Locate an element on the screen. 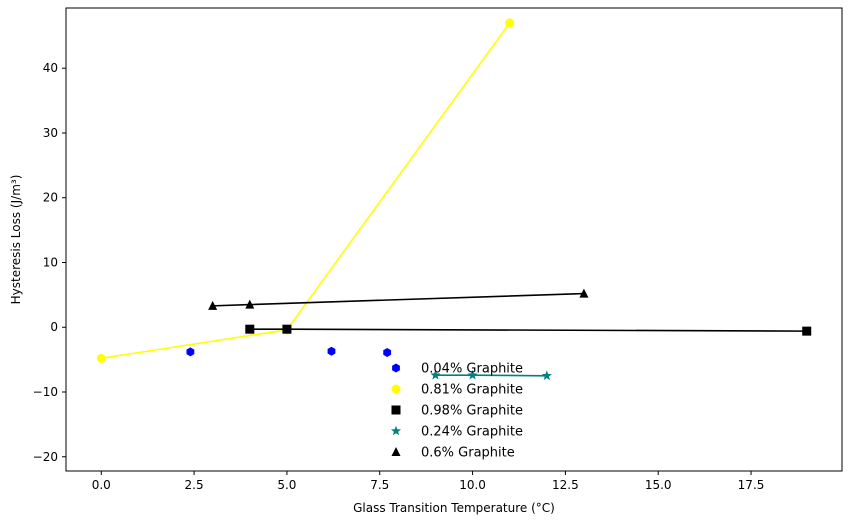 The image size is (853, 525). x-tick-label: 7.5 is located at coordinates (379, 485).